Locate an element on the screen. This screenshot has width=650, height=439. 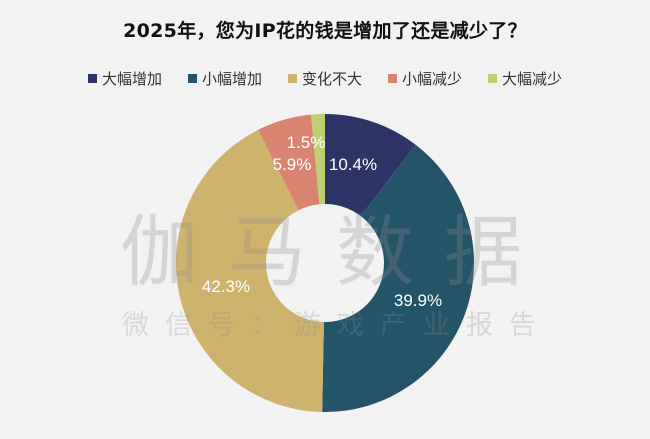
legend-item-small-increase: 小幅增加 is located at coordinates (224, 78).